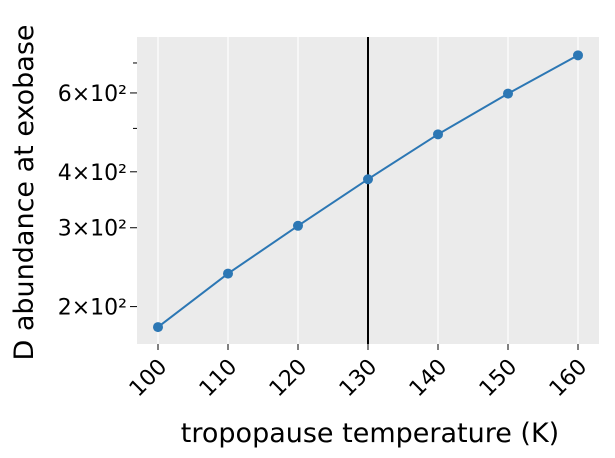  I want to click on x-tick-label: 120, so click(288, 378).